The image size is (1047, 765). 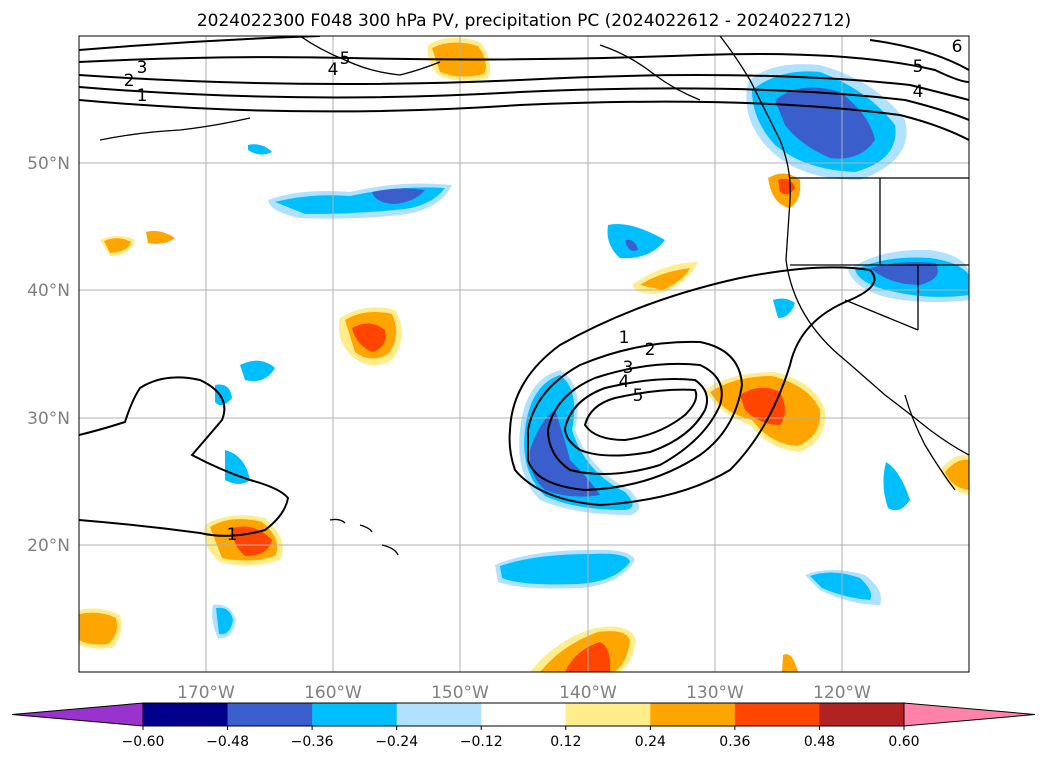 I want to click on lat-tick-label: 30°N, so click(x=48, y=419).